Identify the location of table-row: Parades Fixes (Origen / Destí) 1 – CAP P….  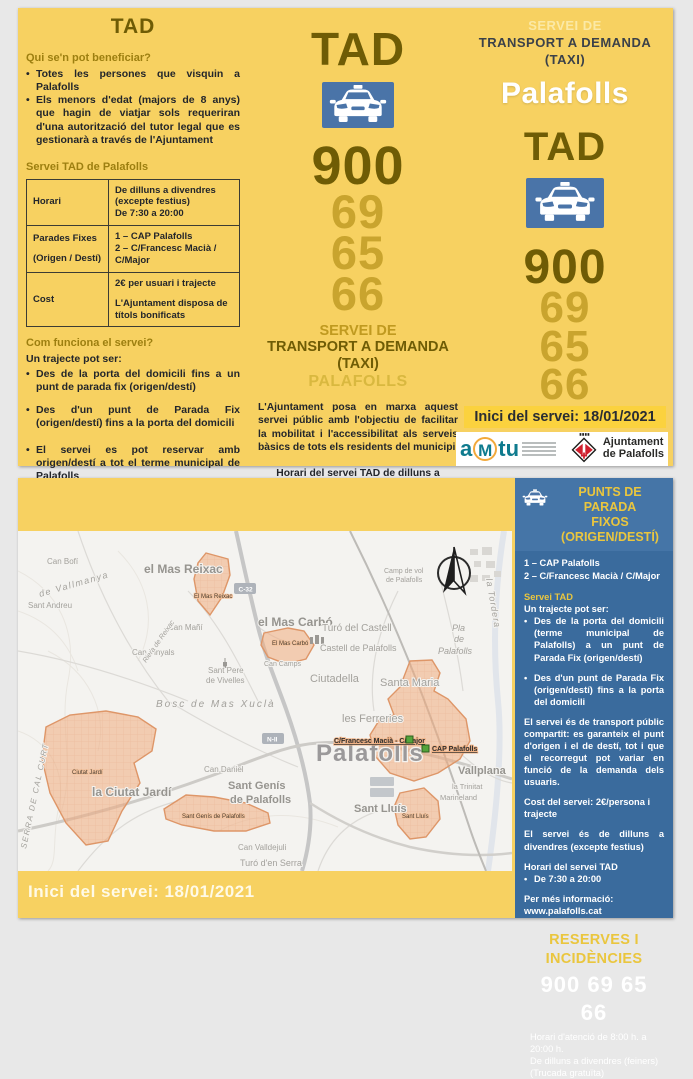
(133, 249).